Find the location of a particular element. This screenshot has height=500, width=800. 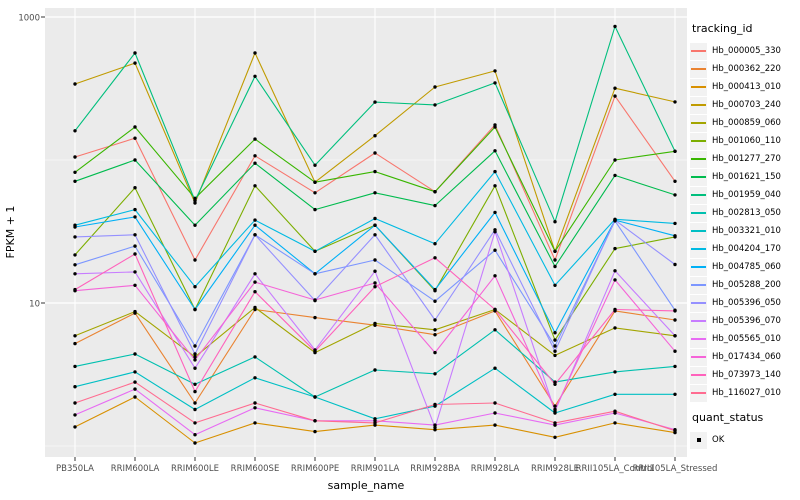

legend-item-label: Hb_000703_240 is located at coordinates (746, 105).